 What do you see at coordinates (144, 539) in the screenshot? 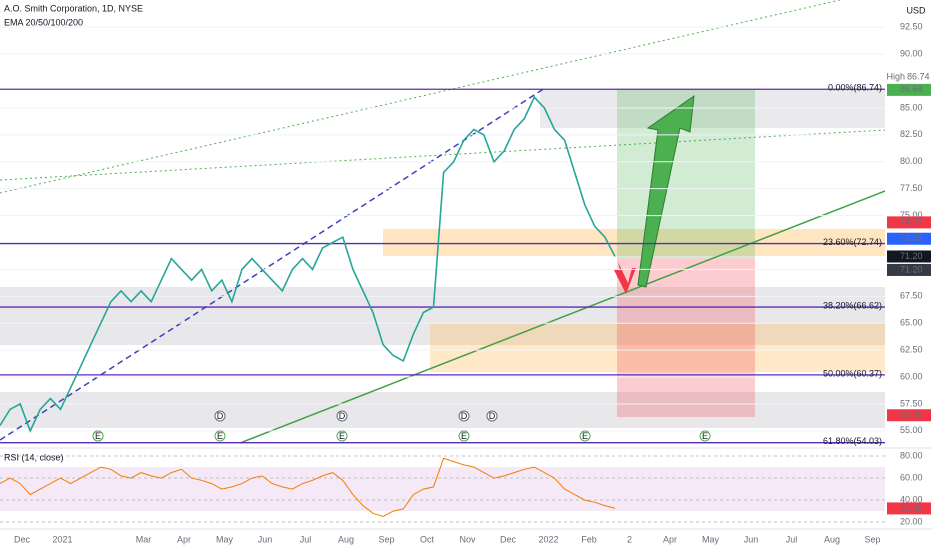
I see `x-tick-label: Mar` at bounding box center [144, 539].